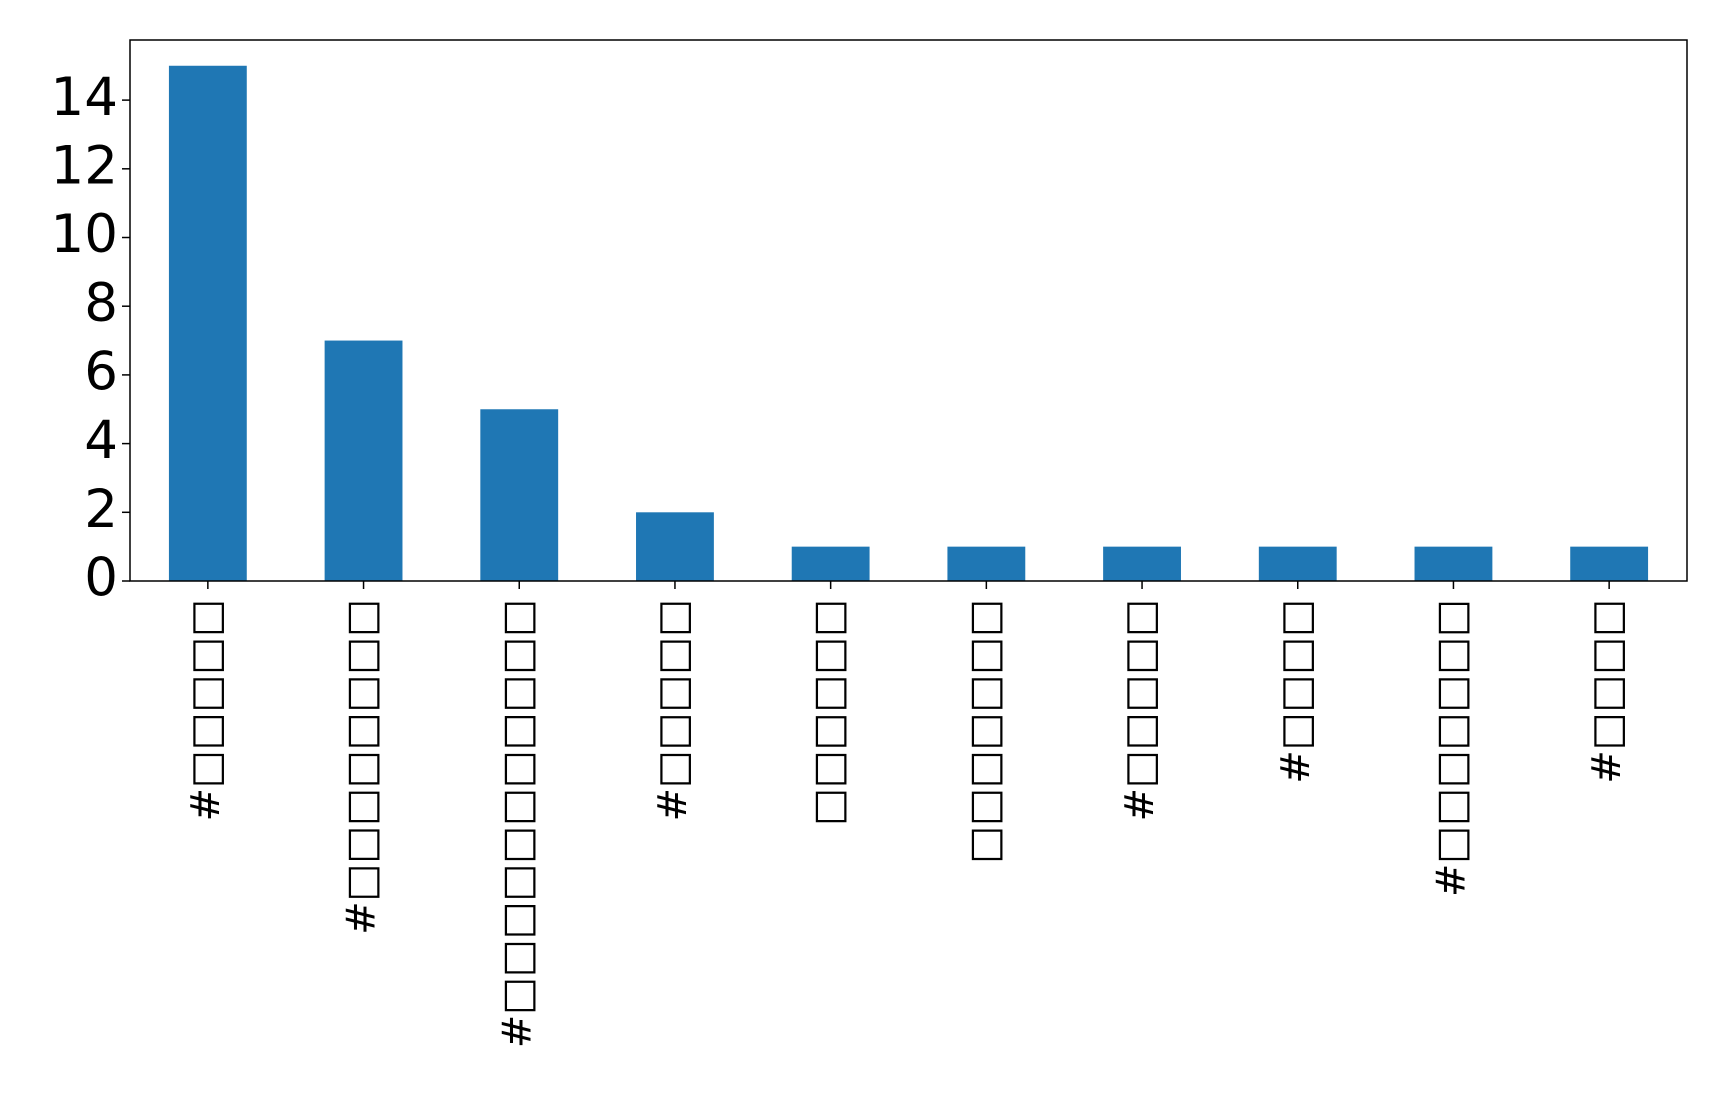 The image size is (1719, 1093). Describe the element at coordinates (101, 303) in the screenshot. I see `y-tick-label: 8` at that location.